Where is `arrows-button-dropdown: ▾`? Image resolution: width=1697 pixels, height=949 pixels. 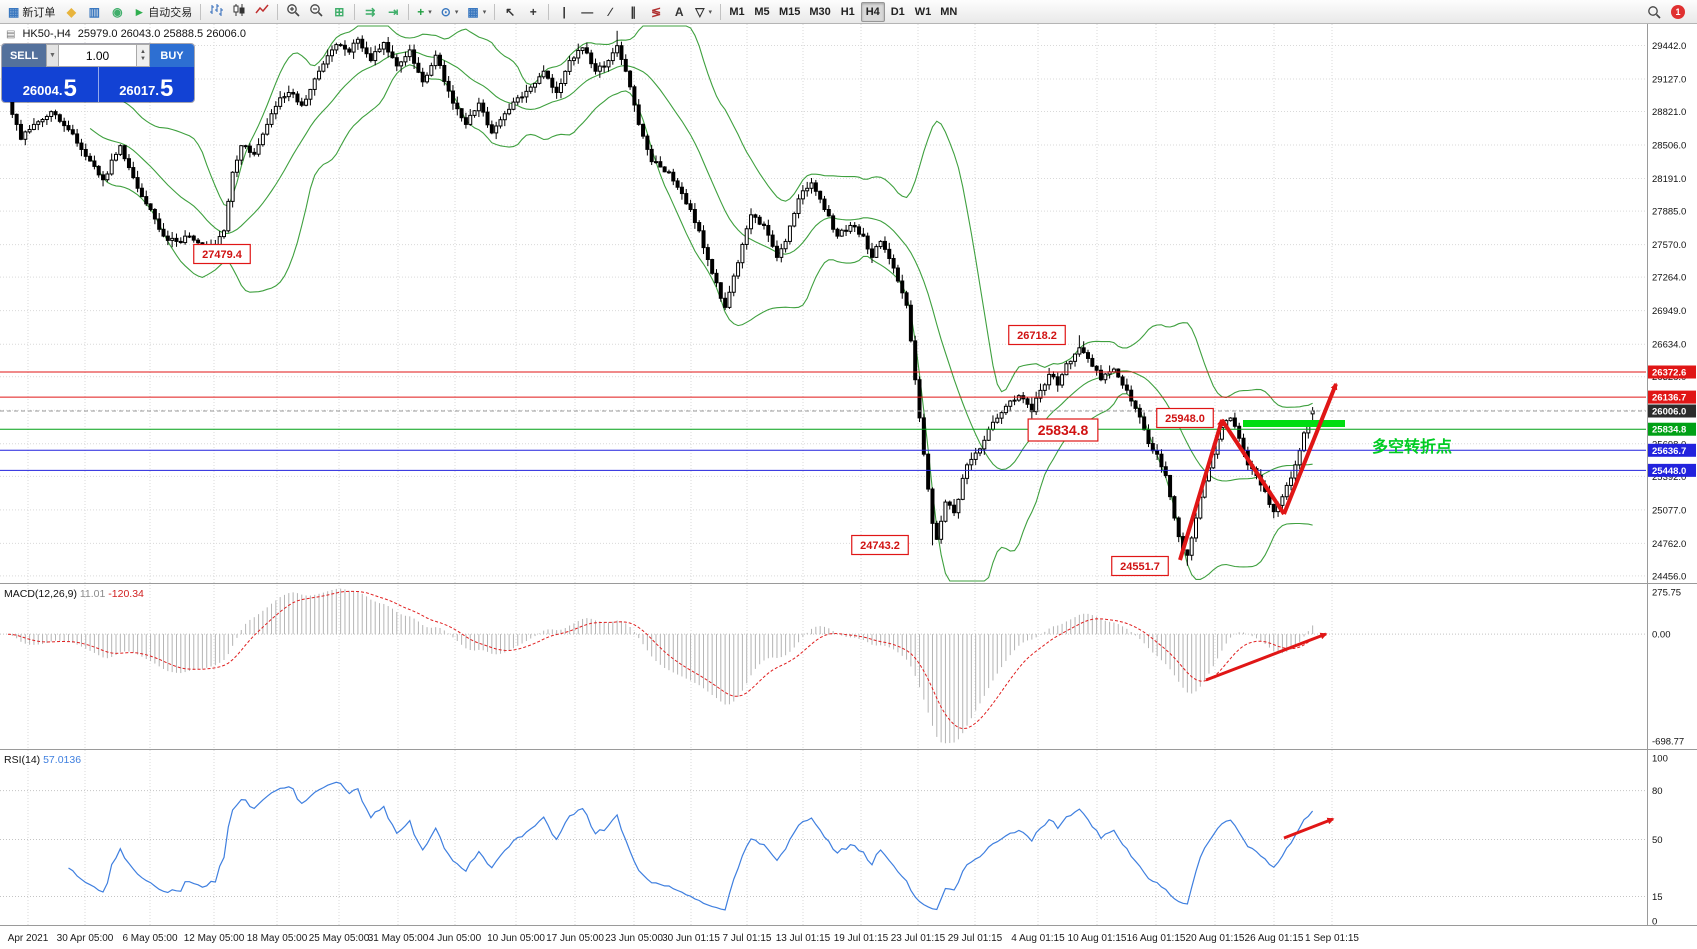
arrows-button-dropdown: ▾ is located at coordinates (710, 12).